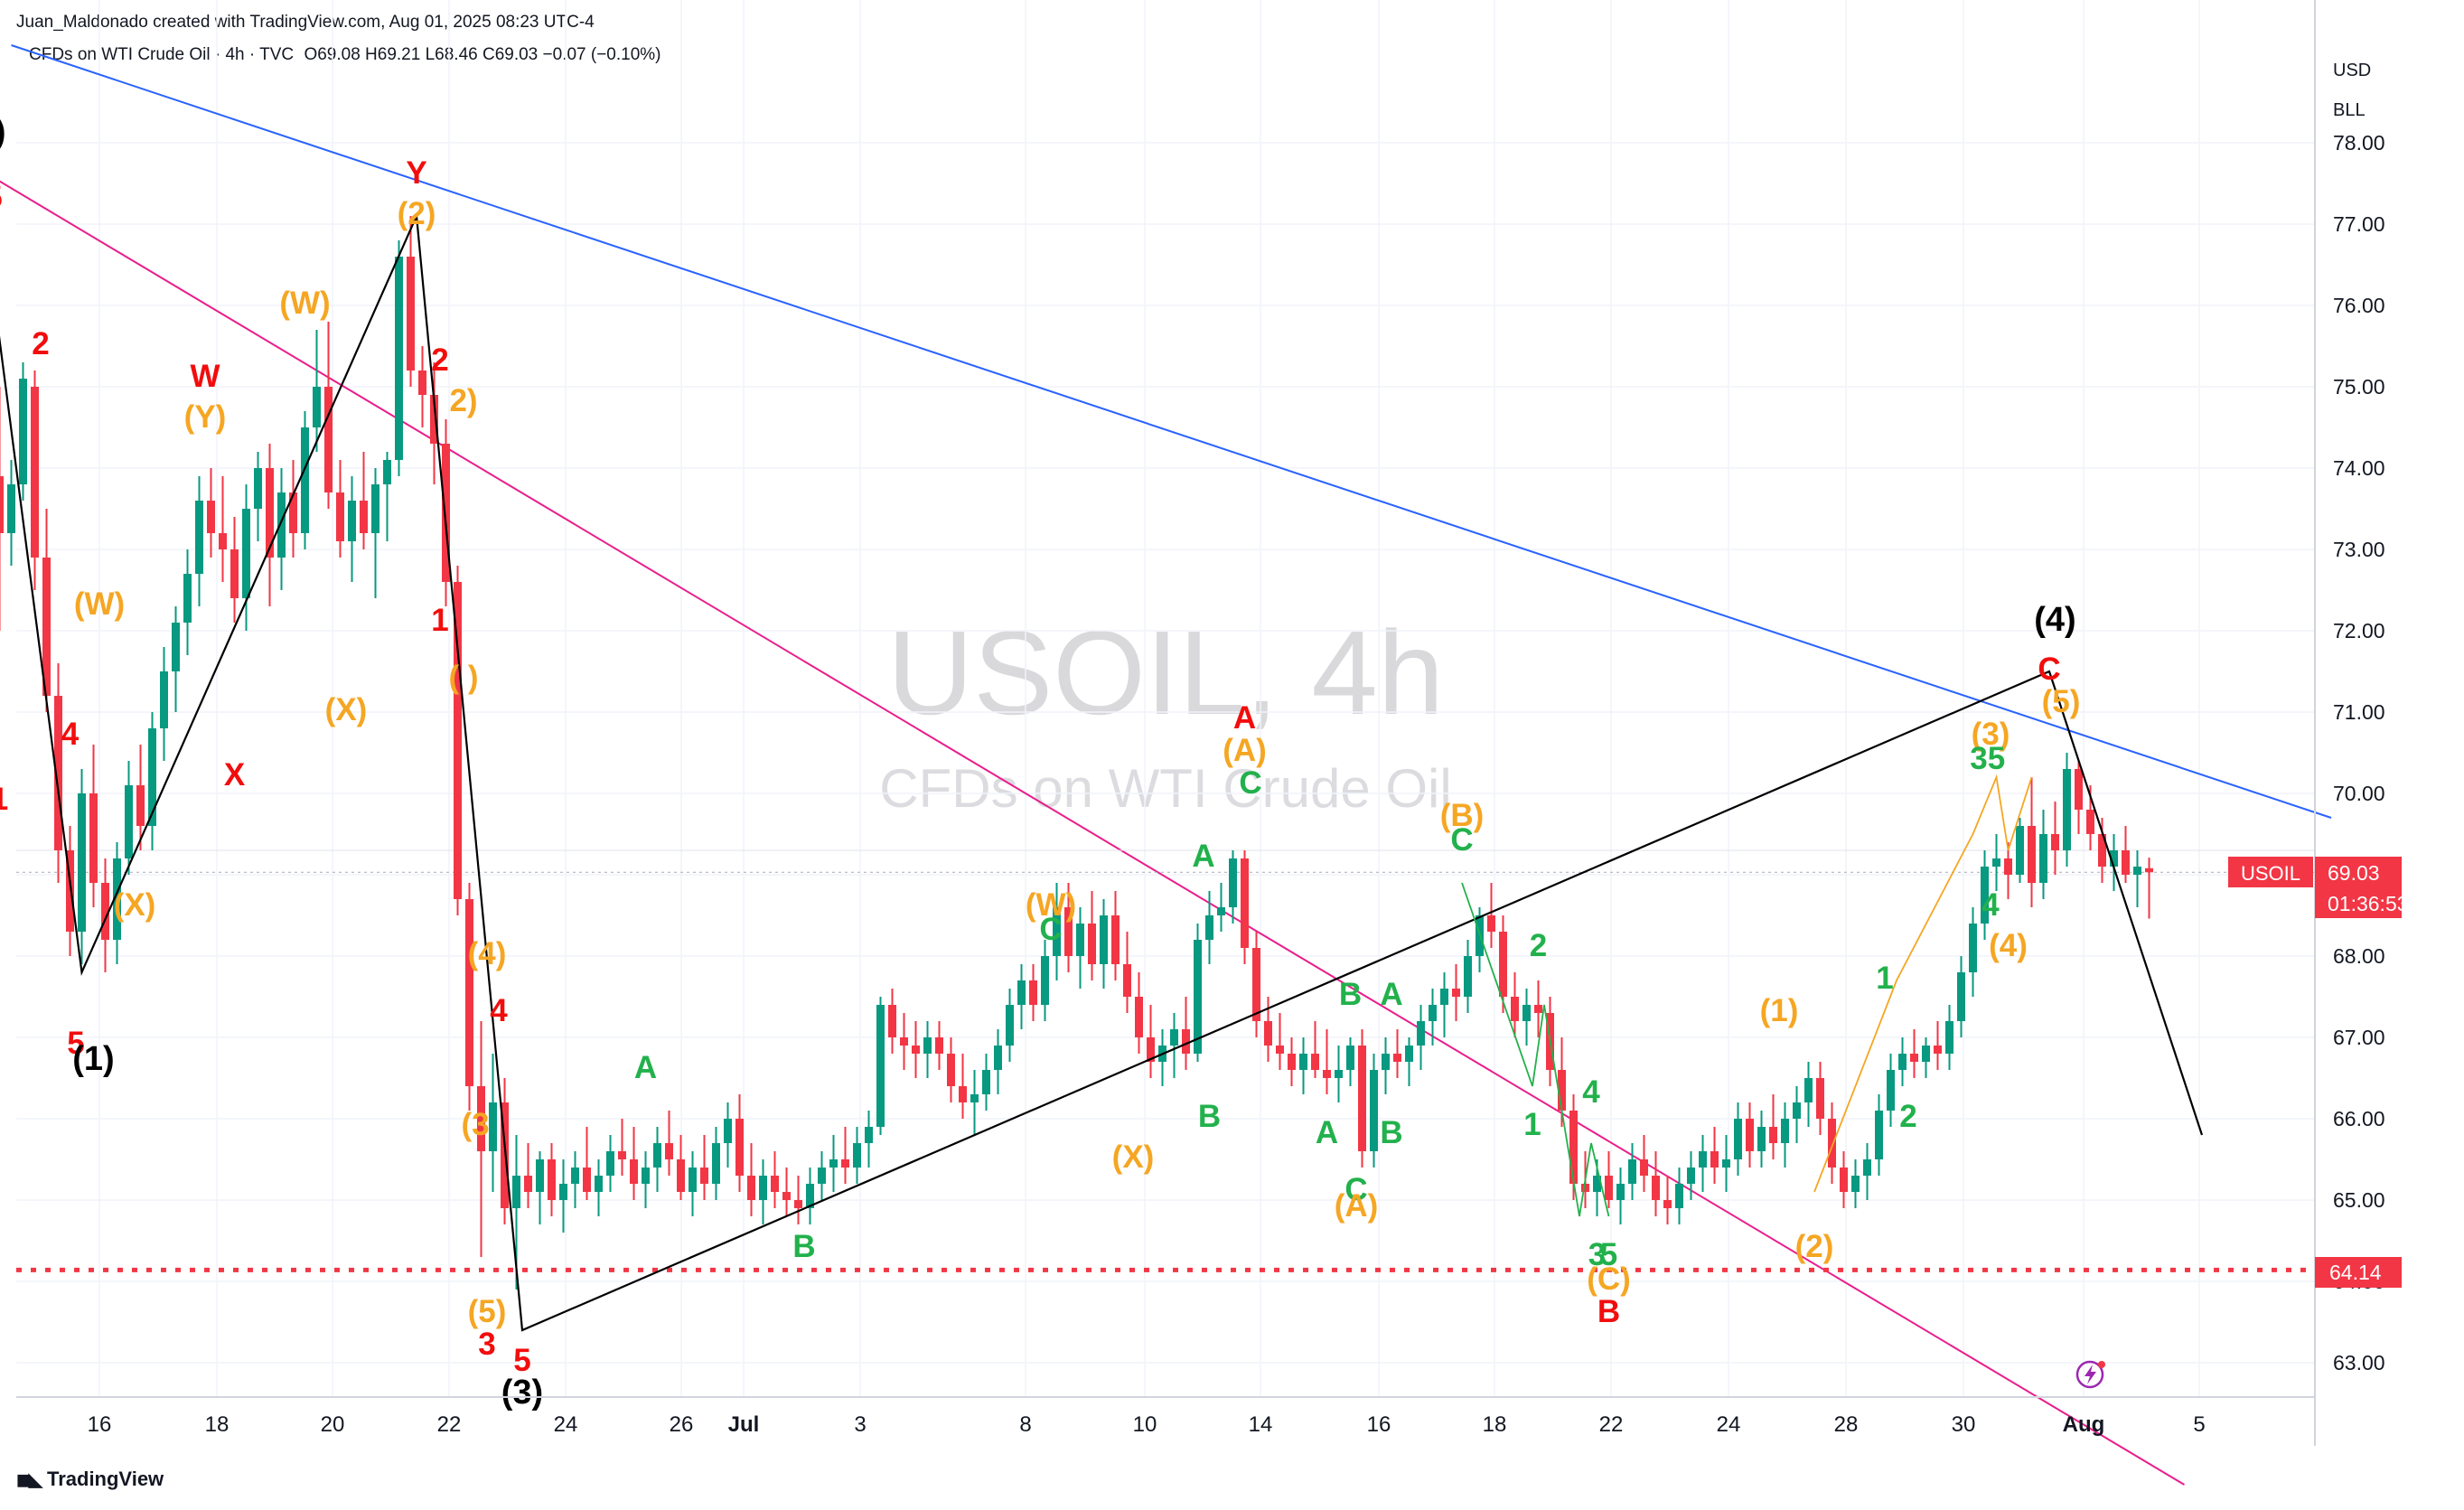  I want to click on lightning-alert-icon, so click(2090, 1374).